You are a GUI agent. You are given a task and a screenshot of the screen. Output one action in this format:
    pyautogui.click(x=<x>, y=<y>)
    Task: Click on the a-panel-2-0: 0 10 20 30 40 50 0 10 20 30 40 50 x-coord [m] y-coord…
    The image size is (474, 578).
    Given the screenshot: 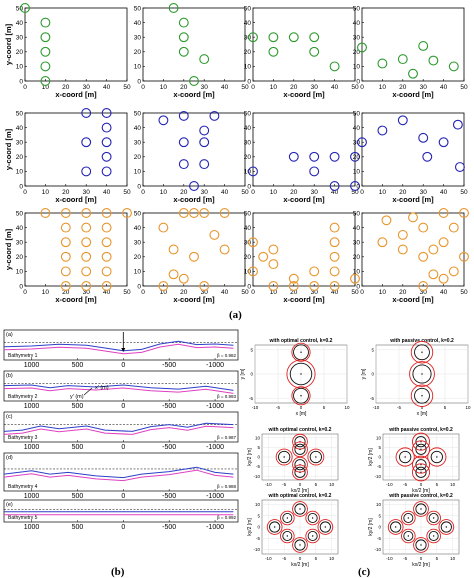 What is the action you would take?
    pyautogui.click(x=68, y=256)
    